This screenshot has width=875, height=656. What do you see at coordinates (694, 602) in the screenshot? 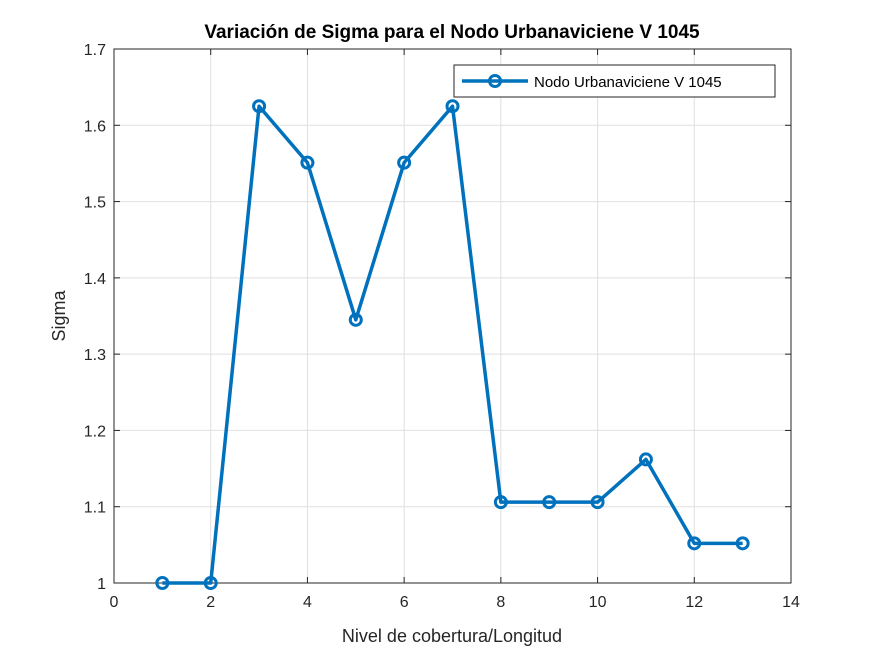
I see `x-tick-label: 12` at bounding box center [694, 602].